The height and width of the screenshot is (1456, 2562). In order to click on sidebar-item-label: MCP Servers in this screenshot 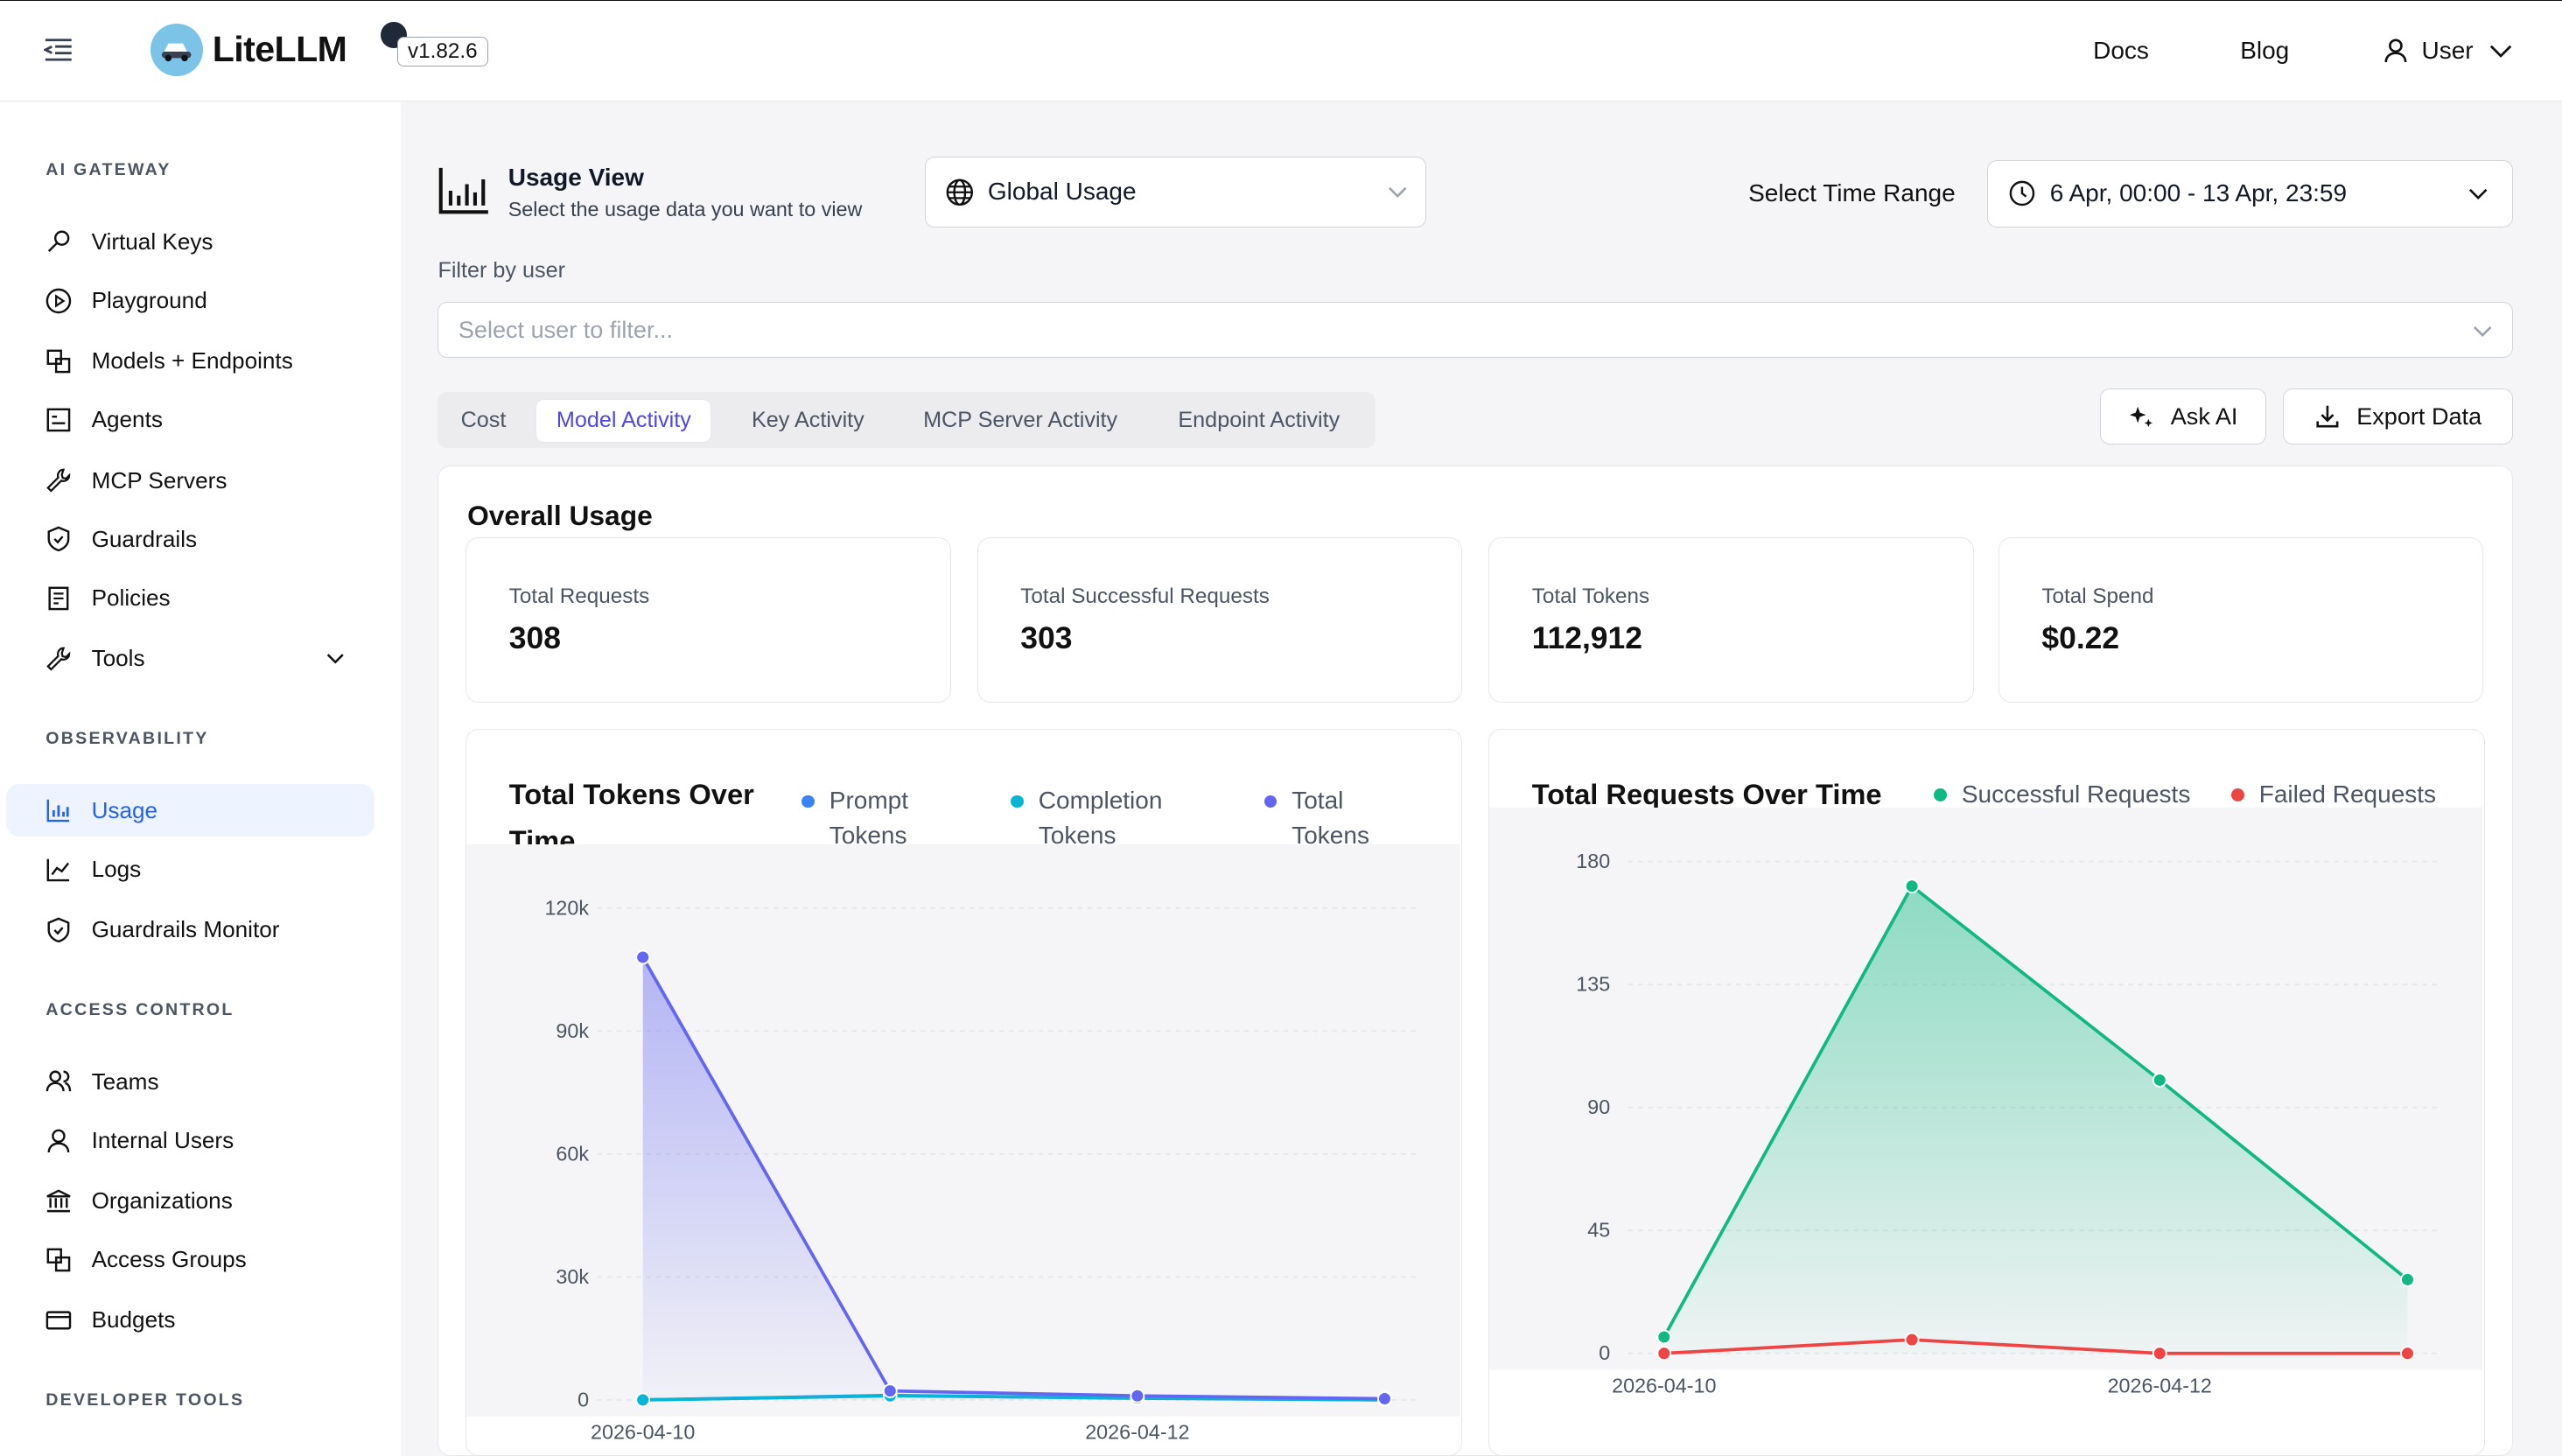, I will do `click(159, 480)`.